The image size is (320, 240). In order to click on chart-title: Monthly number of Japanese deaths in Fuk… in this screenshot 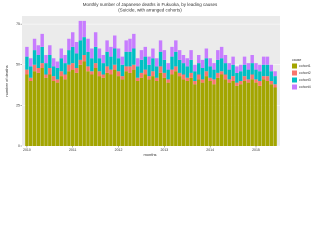, I will do `click(150, 4)`.